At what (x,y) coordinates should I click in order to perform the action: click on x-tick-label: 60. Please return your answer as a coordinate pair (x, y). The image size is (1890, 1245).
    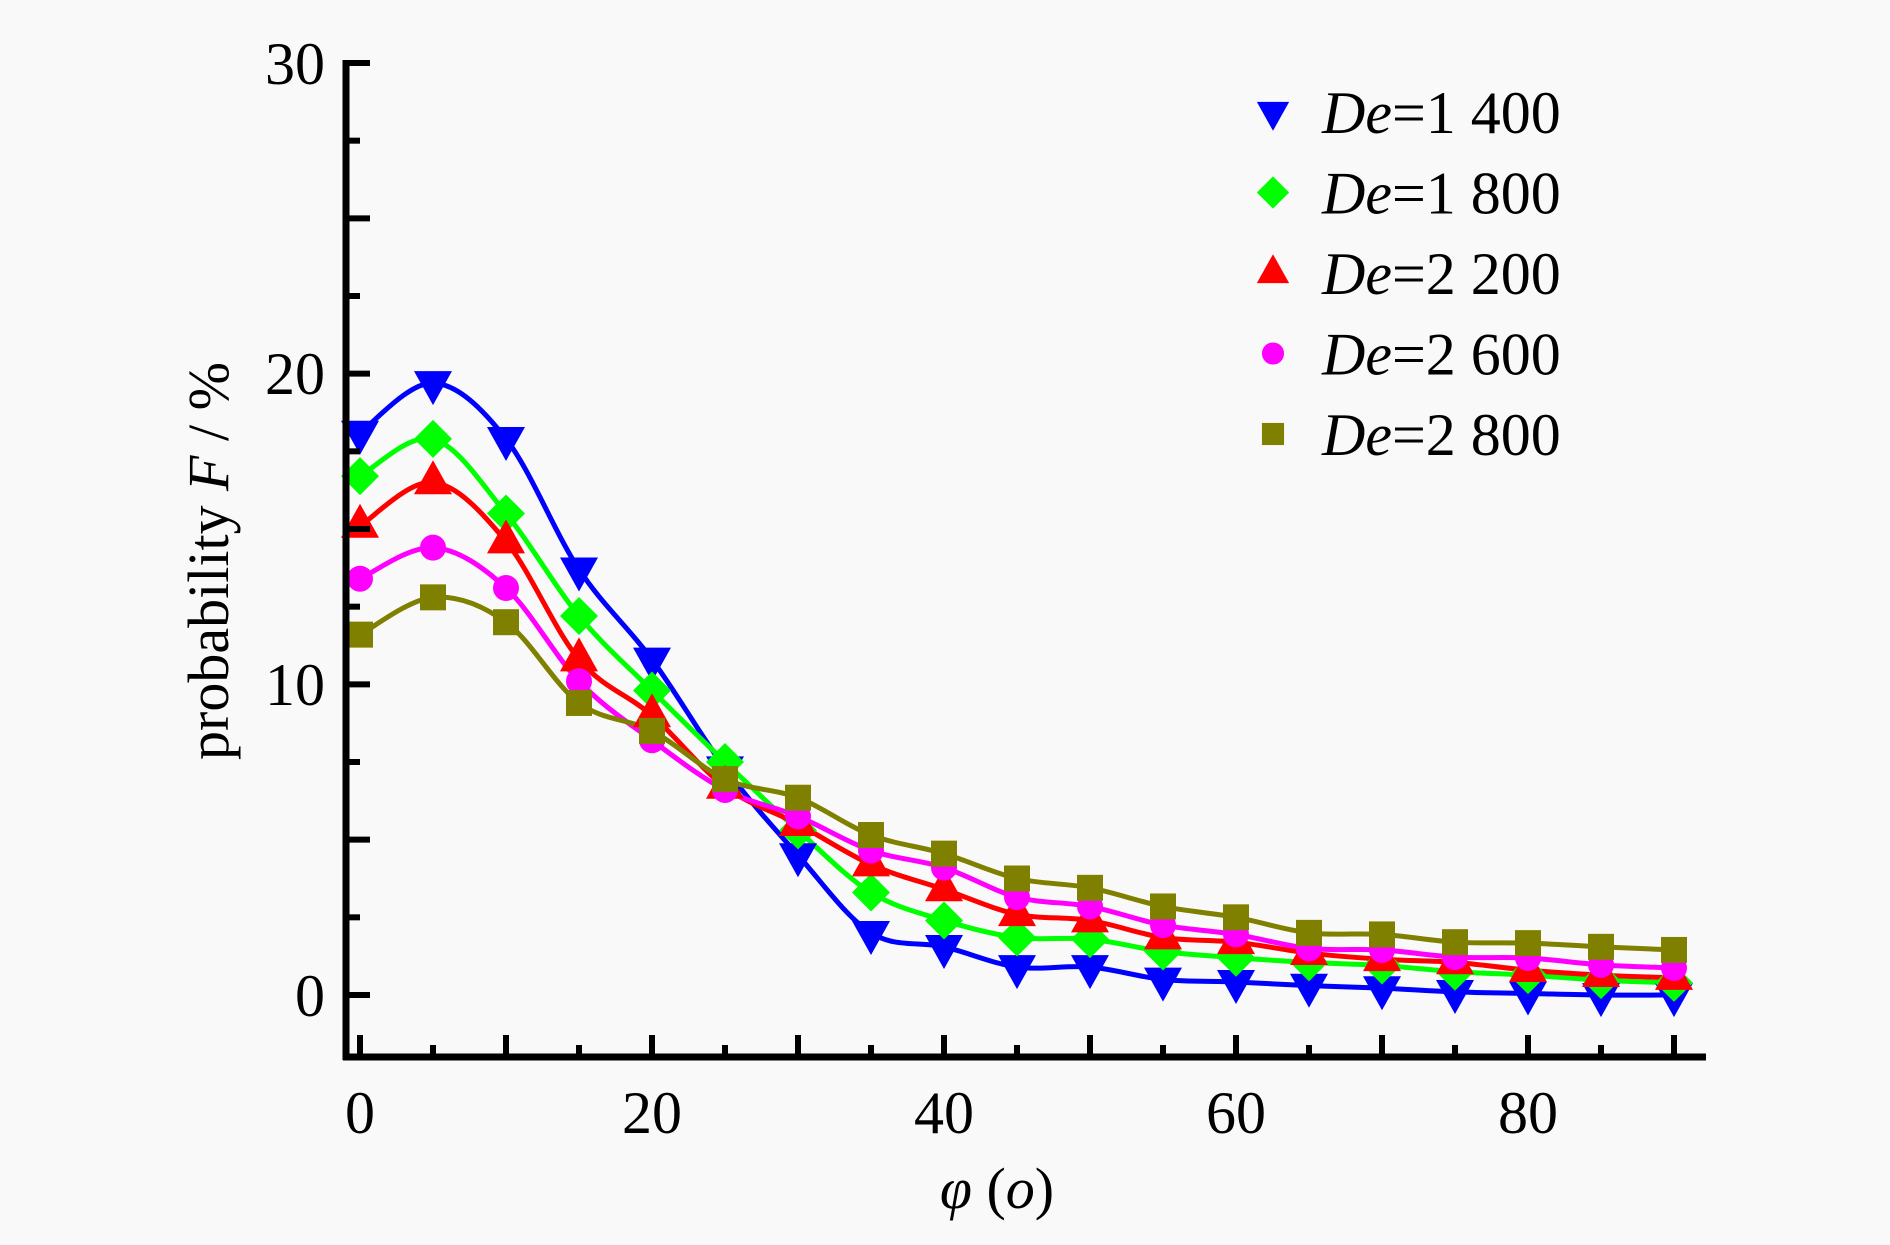
    Looking at the image, I should click on (1236, 1113).